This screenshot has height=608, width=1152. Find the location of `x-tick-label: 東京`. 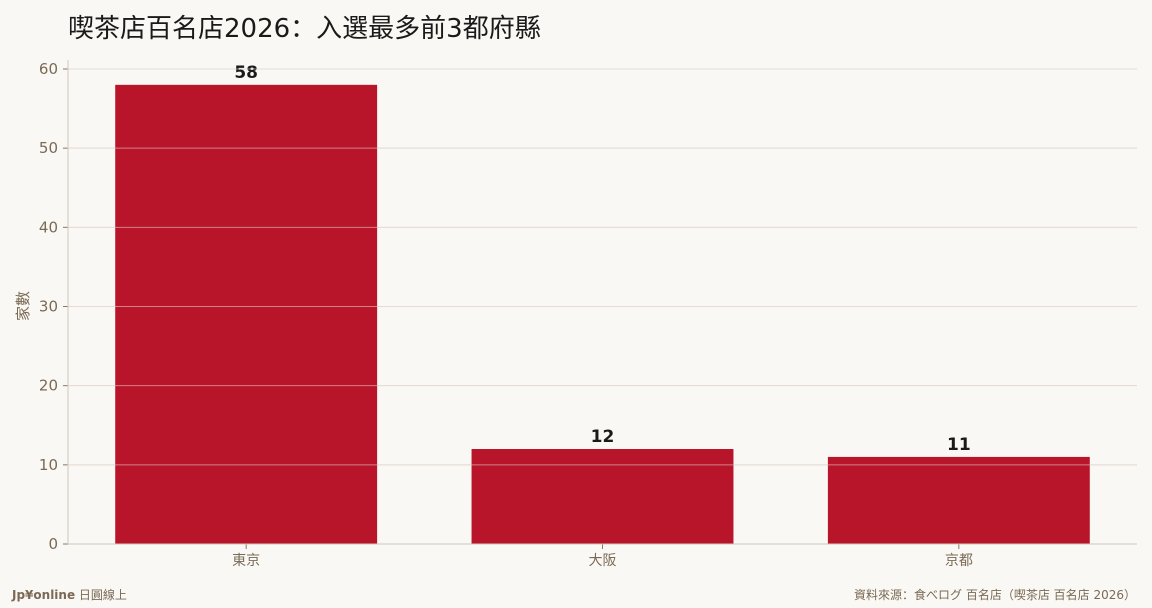

x-tick-label: 東京 is located at coordinates (246, 561).